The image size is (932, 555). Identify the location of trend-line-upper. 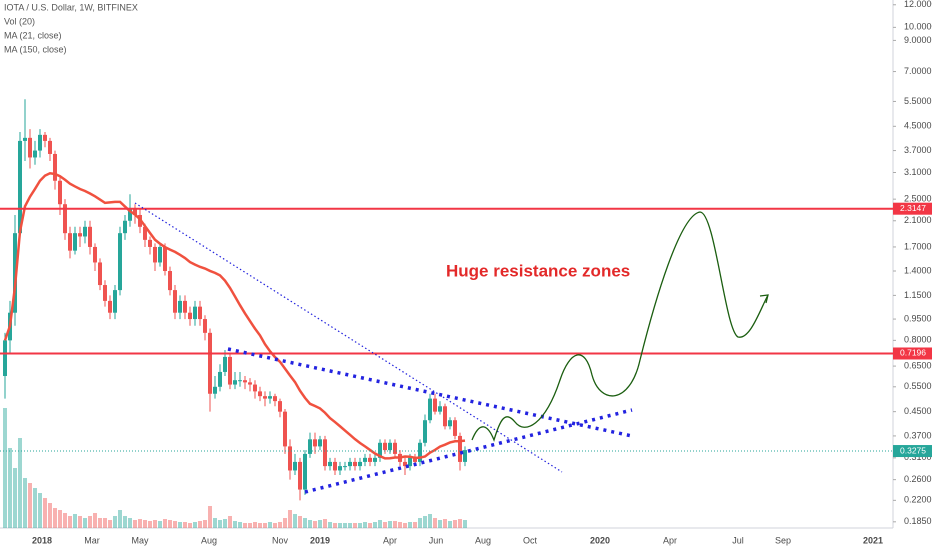
(430, 392).